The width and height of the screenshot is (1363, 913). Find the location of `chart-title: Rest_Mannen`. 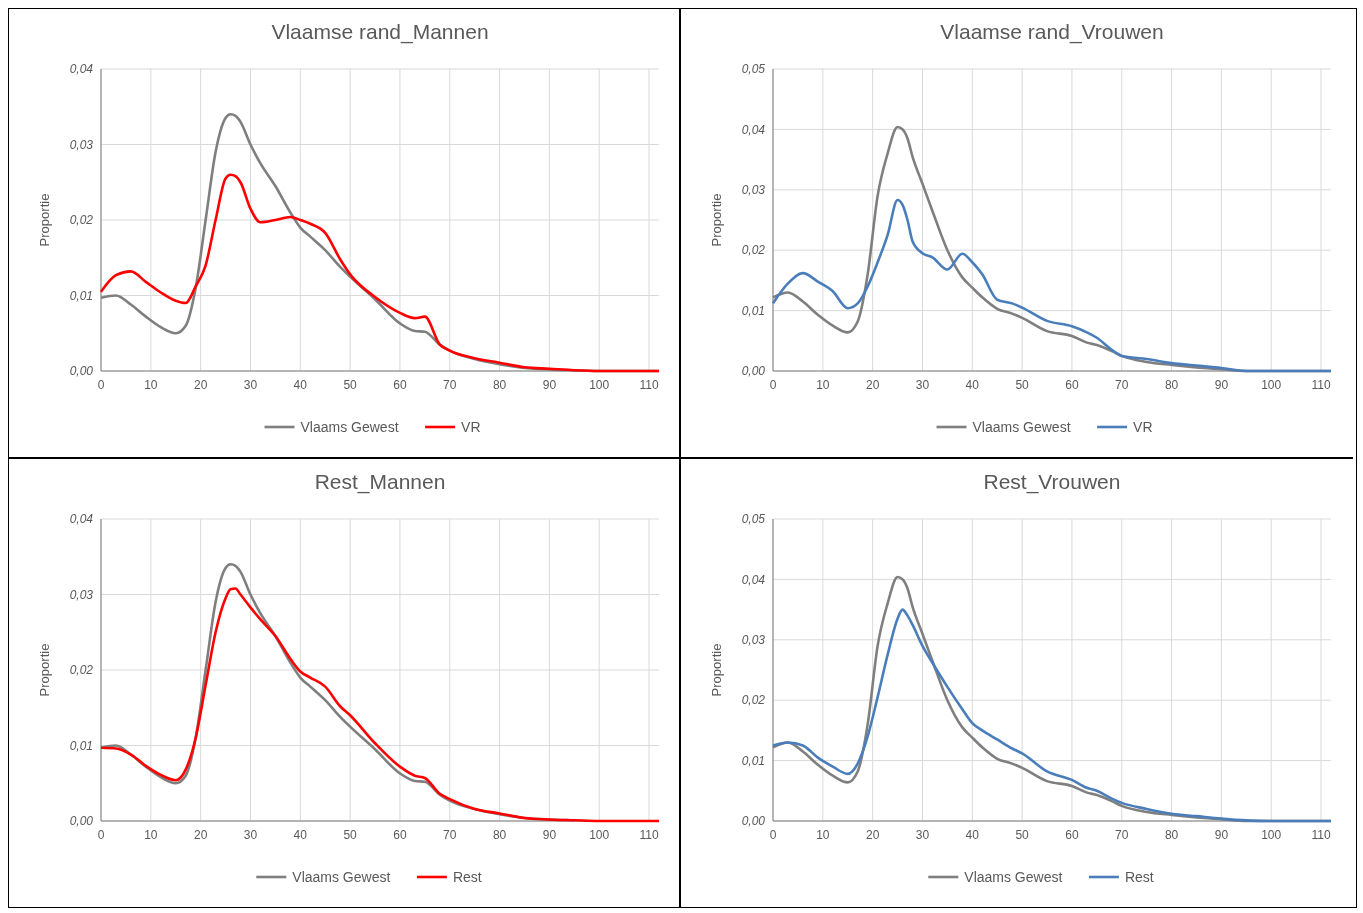

chart-title: Rest_Mannen is located at coordinates (380, 482).